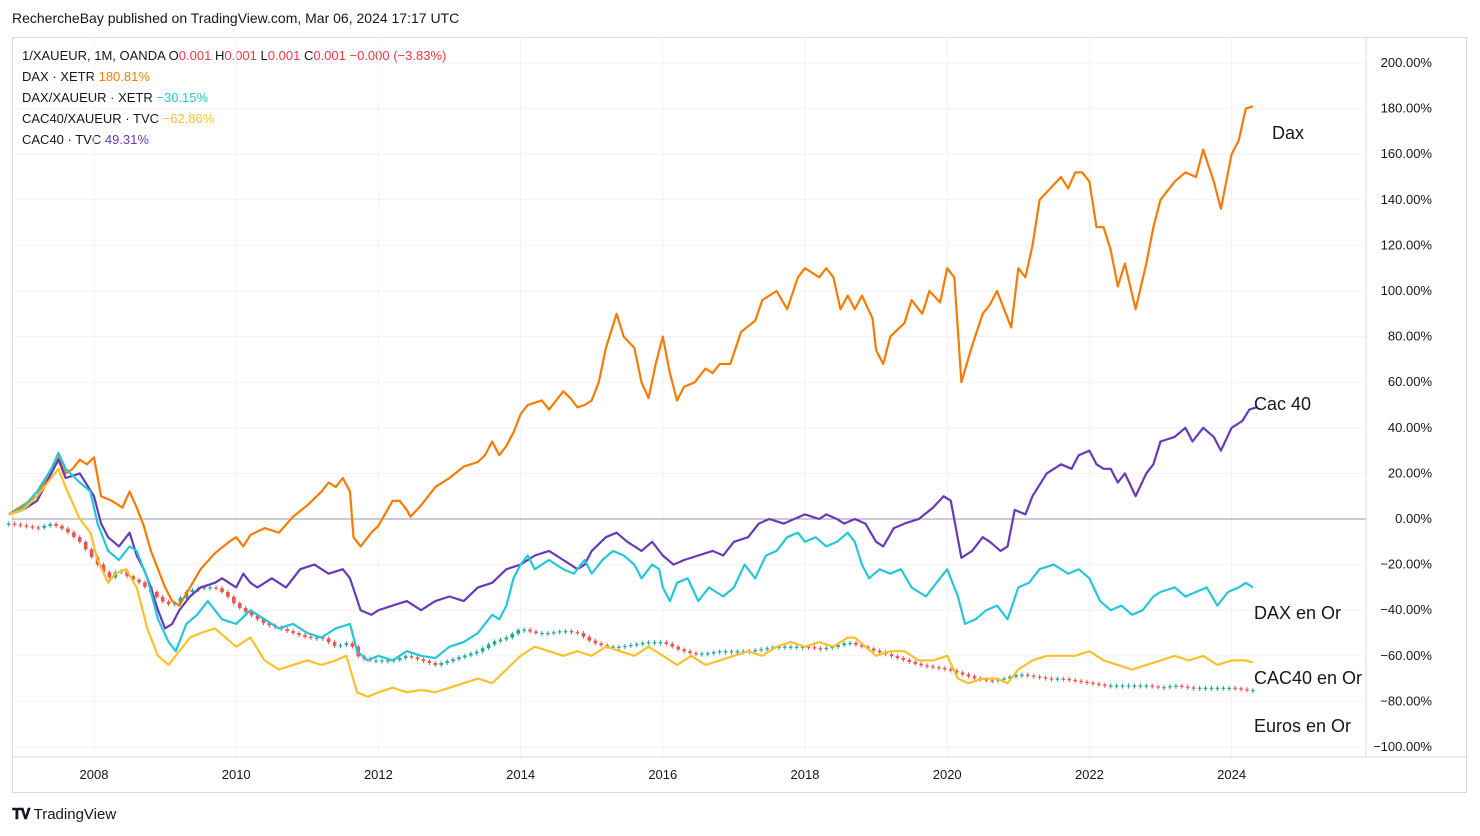 The height and width of the screenshot is (836, 1480). What do you see at coordinates (264, 55) in the screenshot?
I see `ohlc-l-key: L` at bounding box center [264, 55].